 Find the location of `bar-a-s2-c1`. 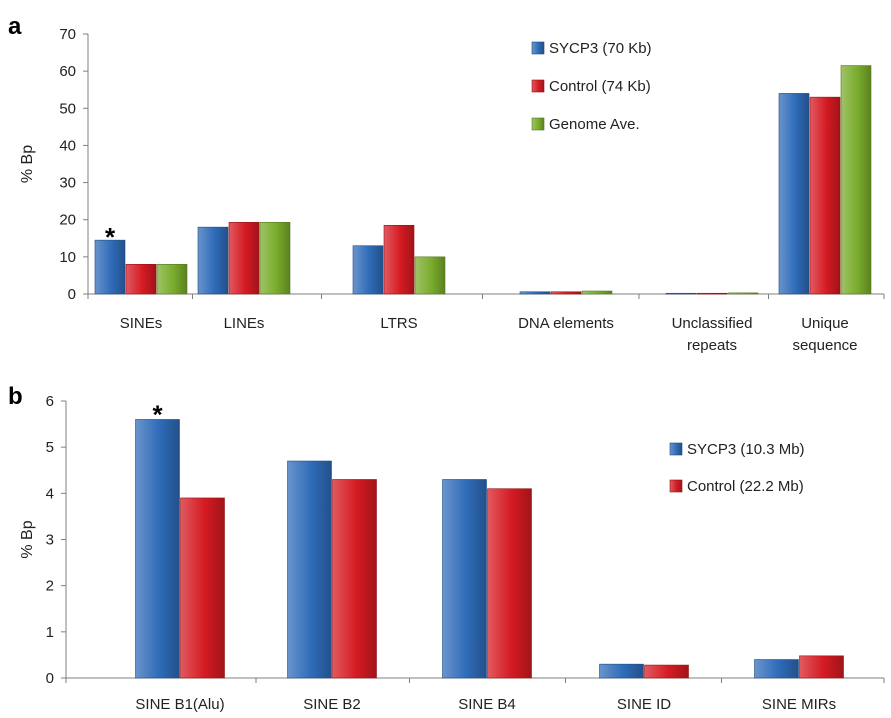

bar-a-s2-c1 is located at coordinates (275, 258).